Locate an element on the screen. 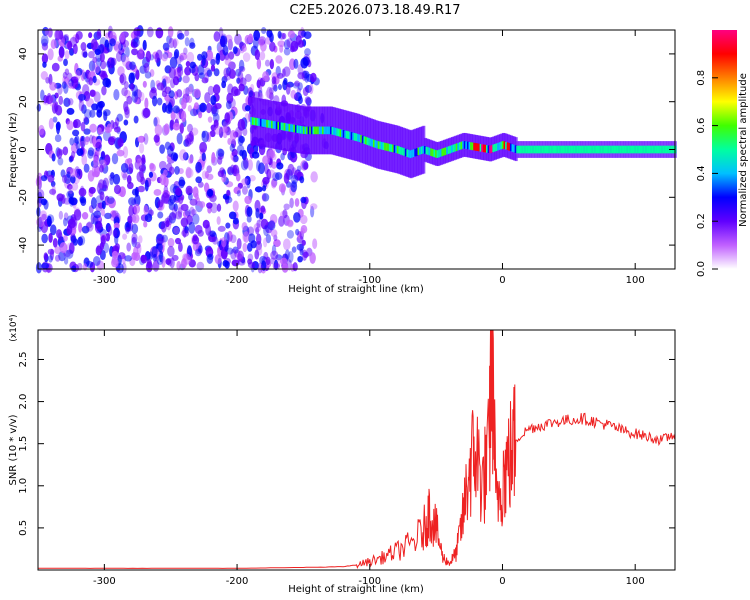 The height and width of the screenshot is (600, 750). colorbar-tick-label: 0.6 is located at coordinates (701, 126).